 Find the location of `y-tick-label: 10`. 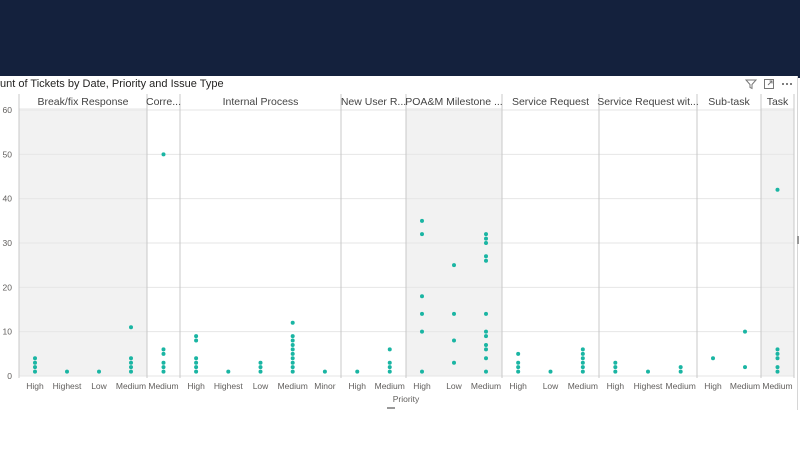

y-tick-label: 10 is located at coordinates (8, 332).